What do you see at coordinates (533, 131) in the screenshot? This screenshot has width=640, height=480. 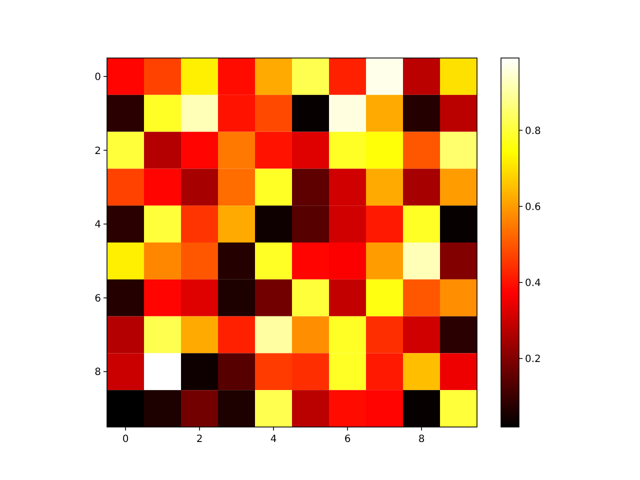 I see `color-bar-label: 0.8` at bounding box center [533, 131].